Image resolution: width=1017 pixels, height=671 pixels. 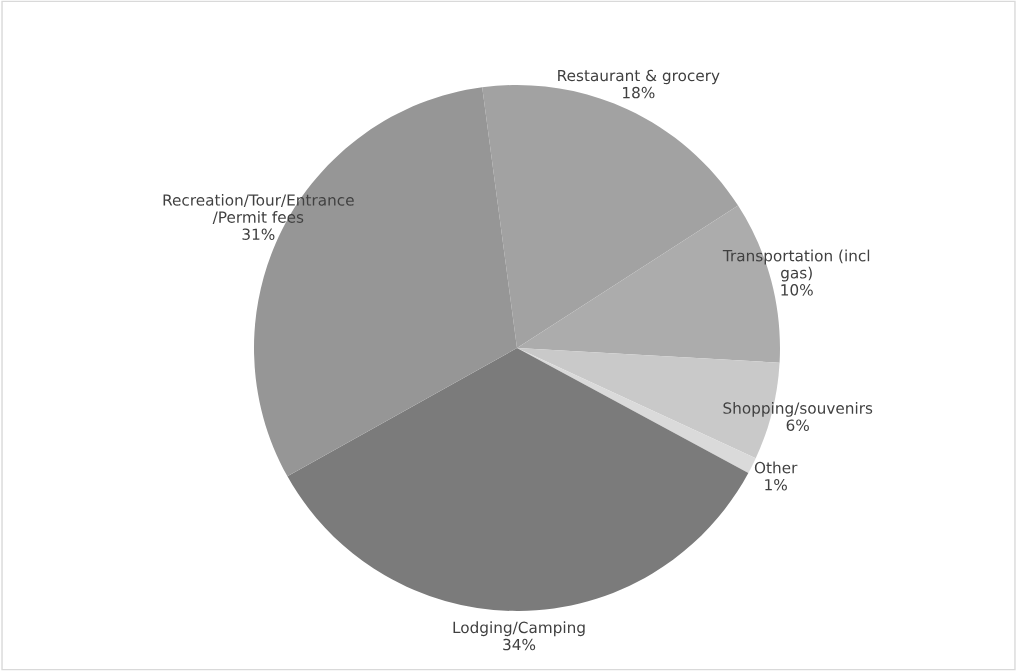 I want to click on slice-label: Other, so click(x=776, y=467).